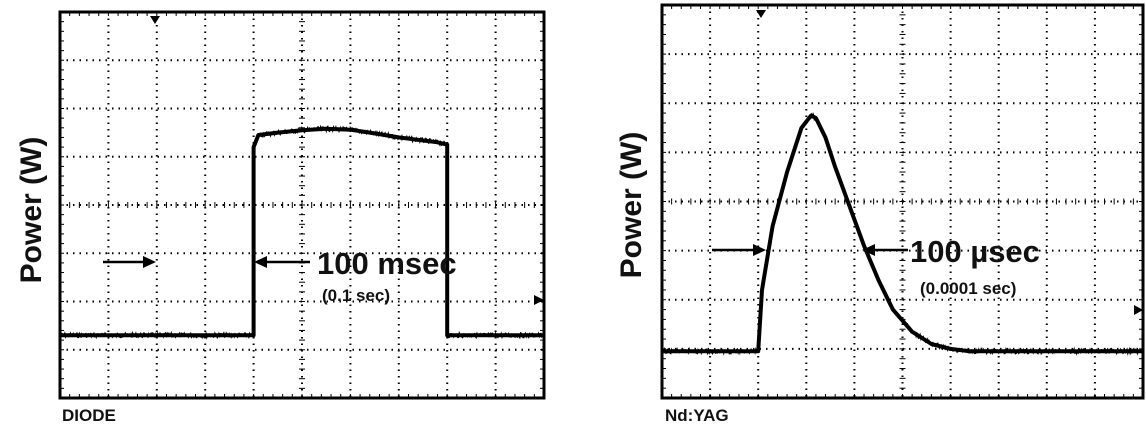  Describe the element at coordinates (968, 288) in the screenshot. I see `pulse-width-seconds-label: (0.0001 sec)` at that location.